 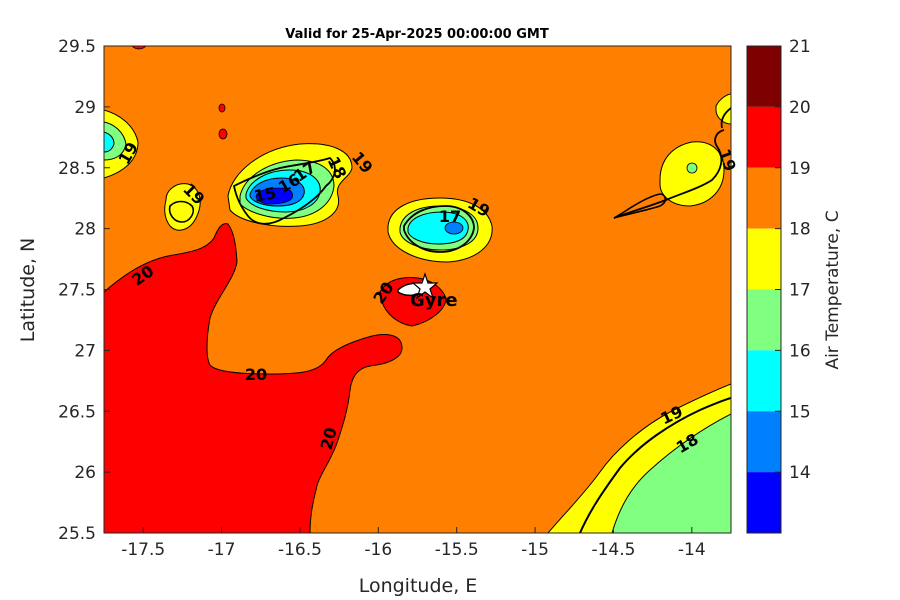 What do you see at coordinates (85, 230) in the screenshot?
I see `y-tick-label: 28` at bounding box center [85, 230].